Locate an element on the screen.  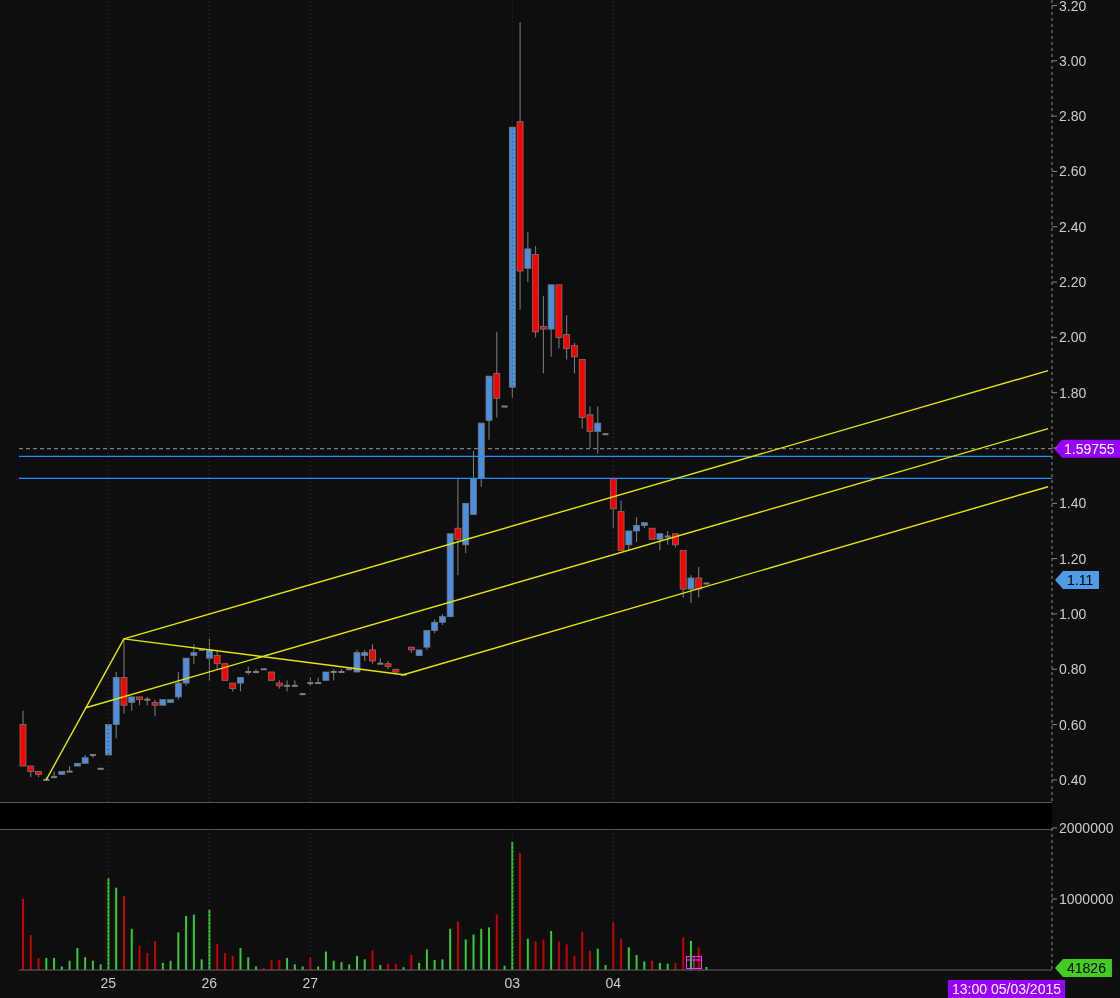
y-tick-label: 2.60 is located at coordinates (1073, 171).